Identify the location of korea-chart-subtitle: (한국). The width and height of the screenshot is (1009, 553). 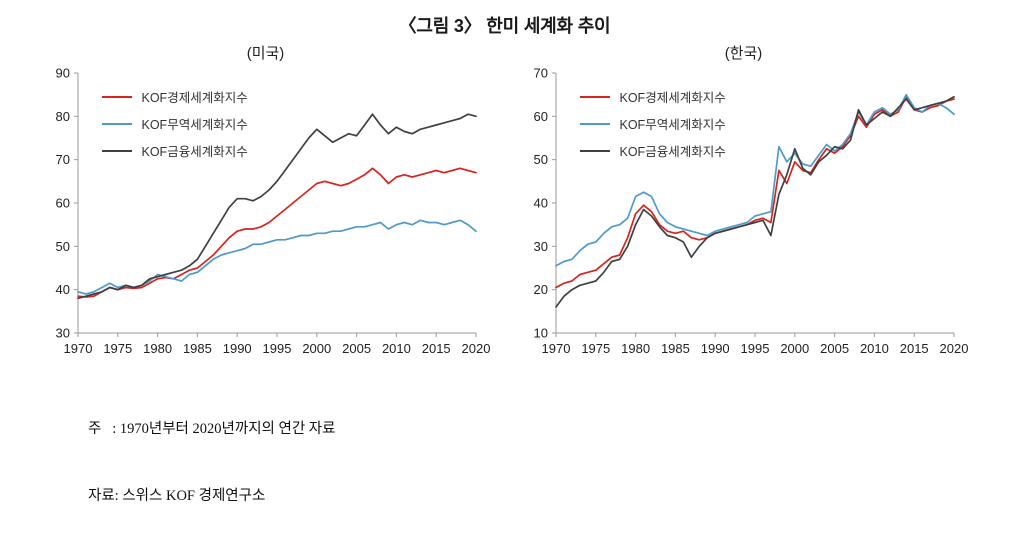
(743, 53).